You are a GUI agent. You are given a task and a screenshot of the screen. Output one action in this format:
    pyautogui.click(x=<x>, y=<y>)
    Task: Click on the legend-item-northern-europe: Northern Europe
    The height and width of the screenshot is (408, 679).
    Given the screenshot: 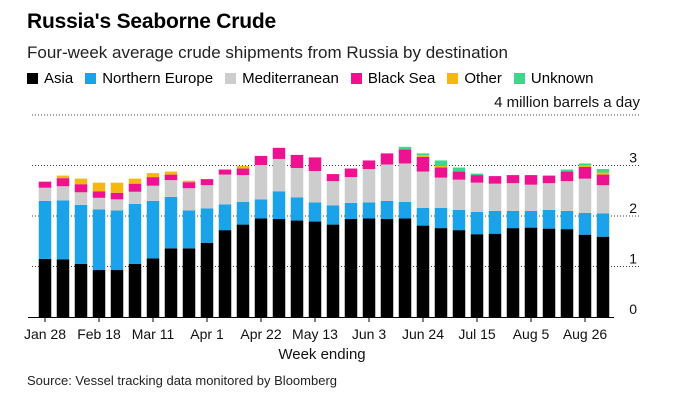 What is the action you would take?
    pyautogui.click(x=149, y=78)
    